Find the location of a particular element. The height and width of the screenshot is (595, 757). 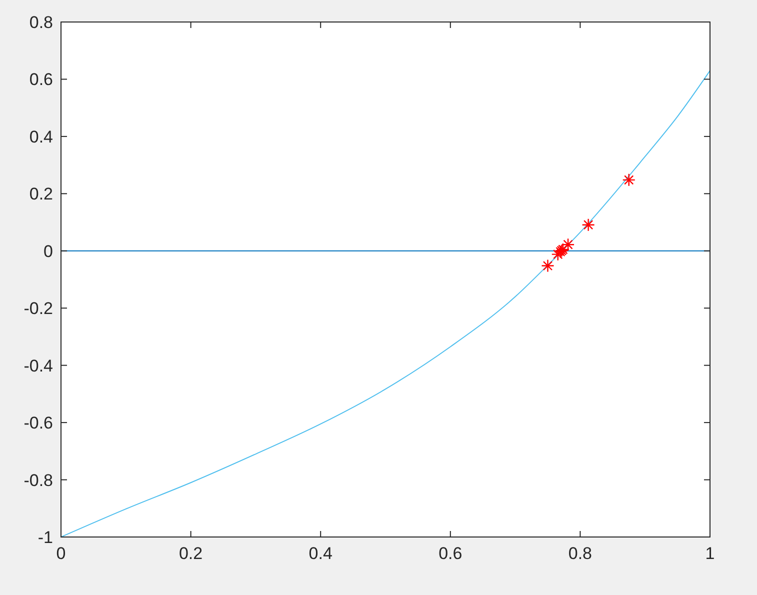

x-tick-label: 0.6 is located at coordinates (450, 553).